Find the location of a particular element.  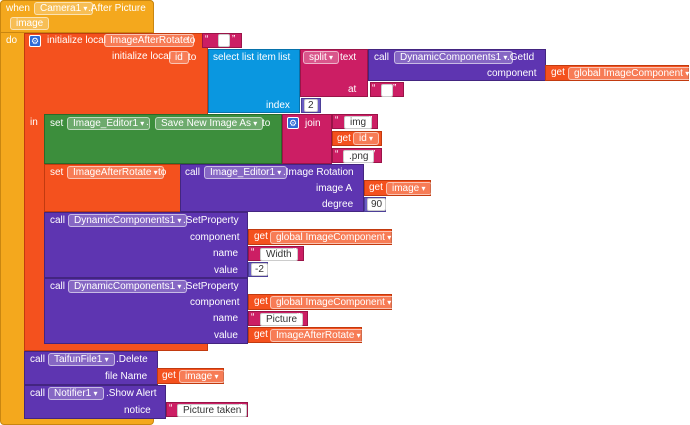

init-local-label: initialize local is located at coordinates (76, 40).